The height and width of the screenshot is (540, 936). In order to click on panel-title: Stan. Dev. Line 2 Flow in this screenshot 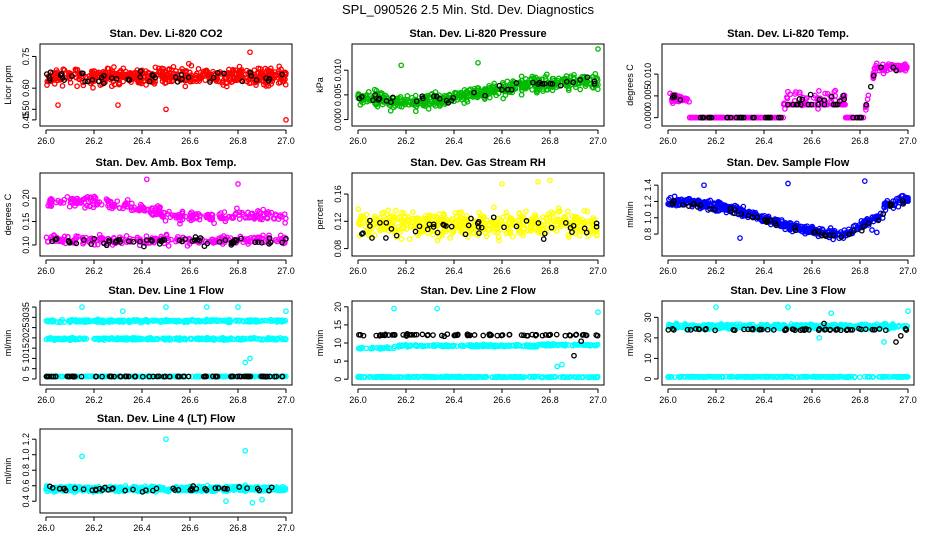, I will do `click(478, 291)`.